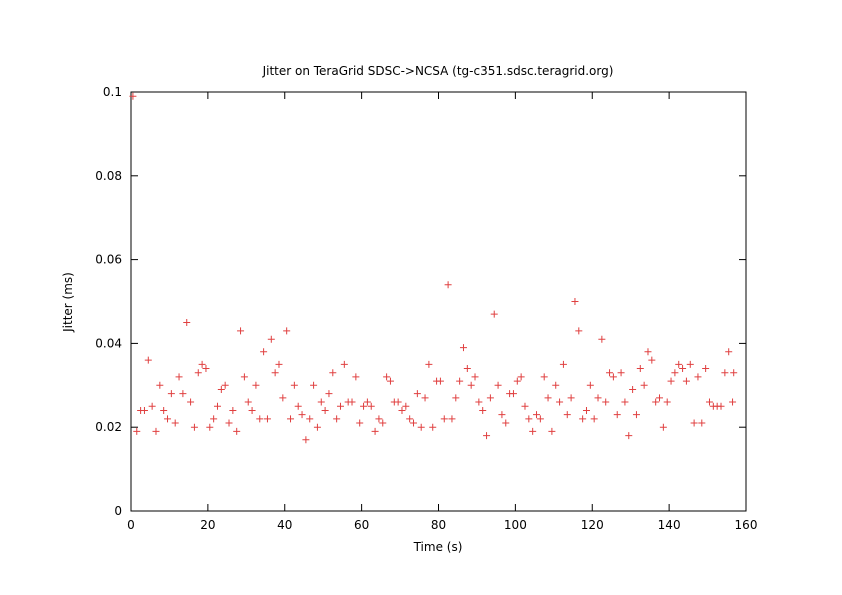 The height and width of the screenshot is (595, 842). Describe the element at coordinates (592, 525) in the screenshot. I see `x-tick-label: 120` at that location.